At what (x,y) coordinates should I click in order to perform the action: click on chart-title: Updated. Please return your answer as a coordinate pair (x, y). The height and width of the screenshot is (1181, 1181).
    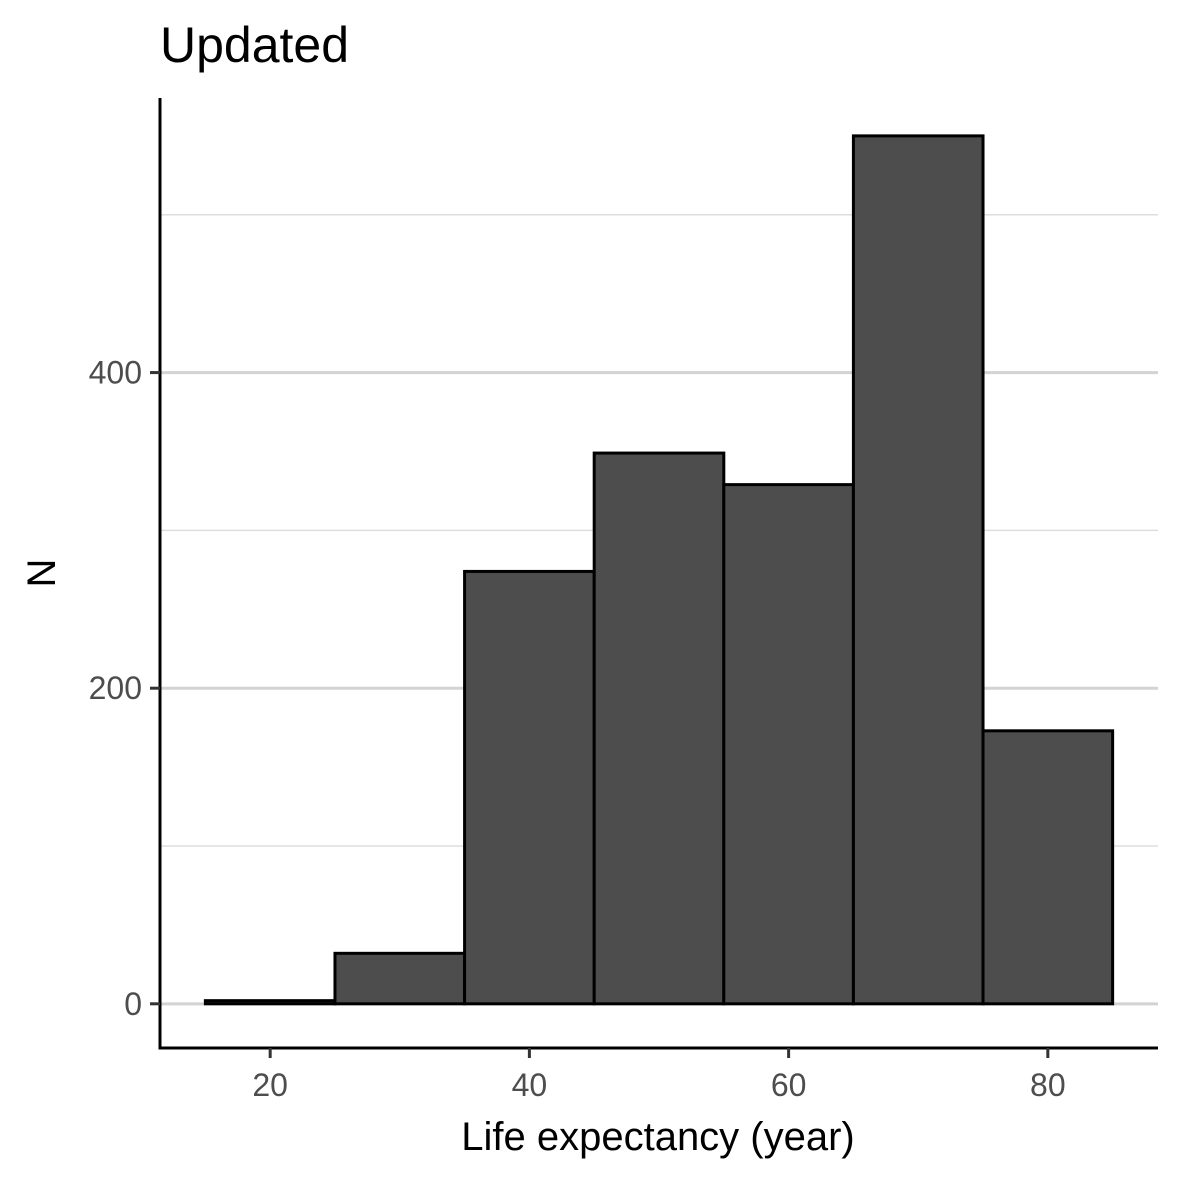
    Looking at the image, I should click on (254, 45).